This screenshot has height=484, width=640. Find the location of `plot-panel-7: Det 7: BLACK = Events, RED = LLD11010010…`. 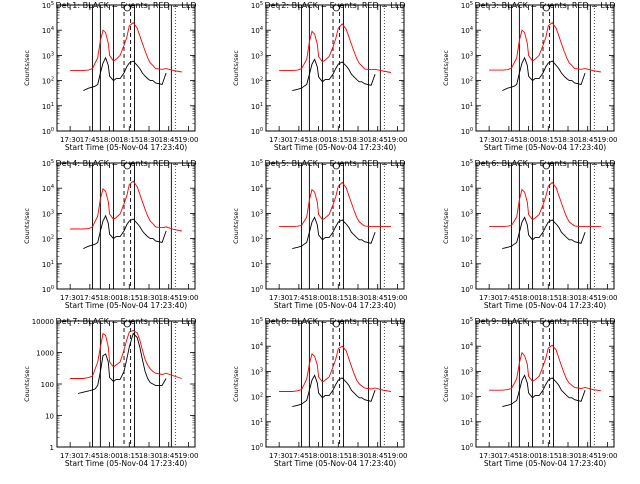

plot-panel-7: Det 7: BLACK = Events, RED = LLD11010010… is located at coordinates (111, 392).